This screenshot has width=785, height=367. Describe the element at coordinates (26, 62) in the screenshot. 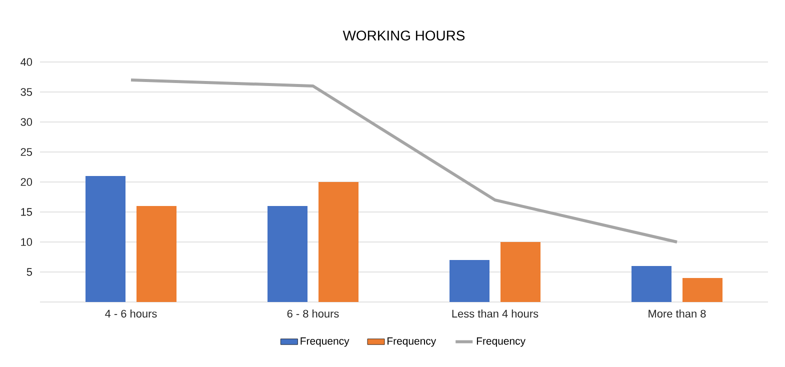

I see `y-tick-label: 40` at that location.